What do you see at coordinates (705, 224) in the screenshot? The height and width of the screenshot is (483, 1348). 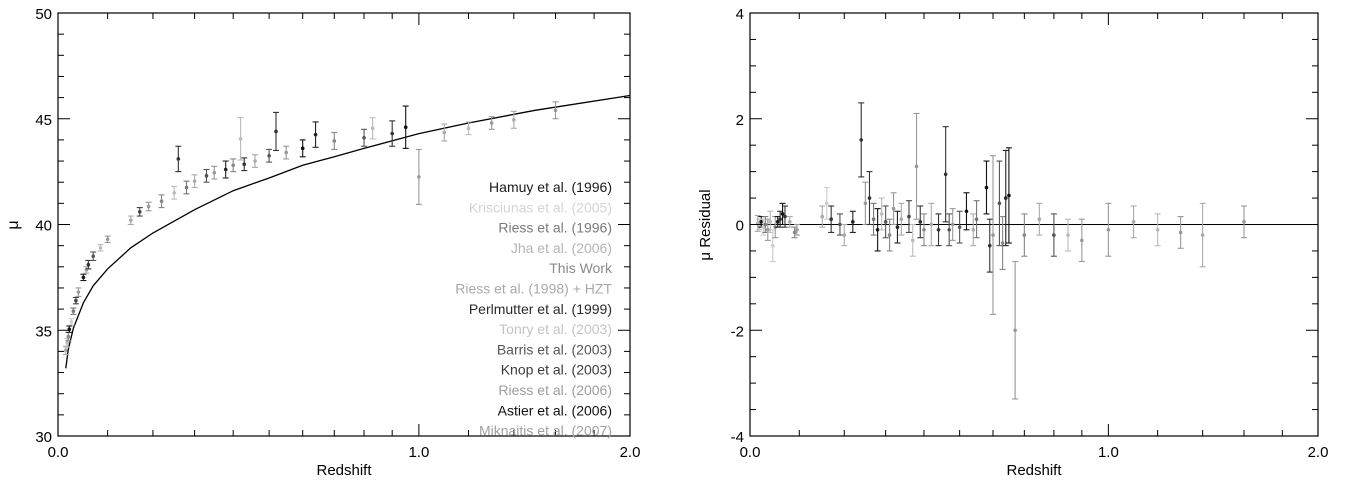 I see `residual-y-axis-label: μ Residual` at bounding box center [705, 224].